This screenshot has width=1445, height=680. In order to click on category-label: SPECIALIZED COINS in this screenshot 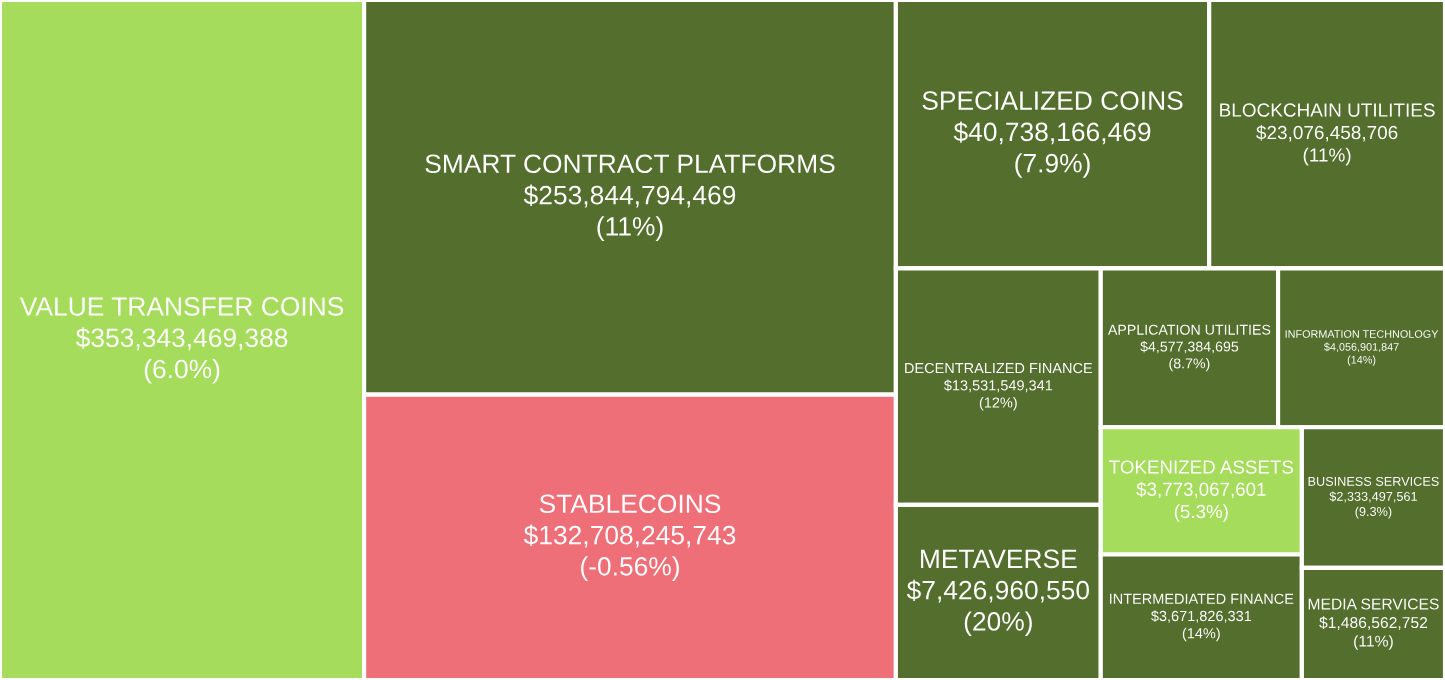, I will do `click(1052, 100)`.